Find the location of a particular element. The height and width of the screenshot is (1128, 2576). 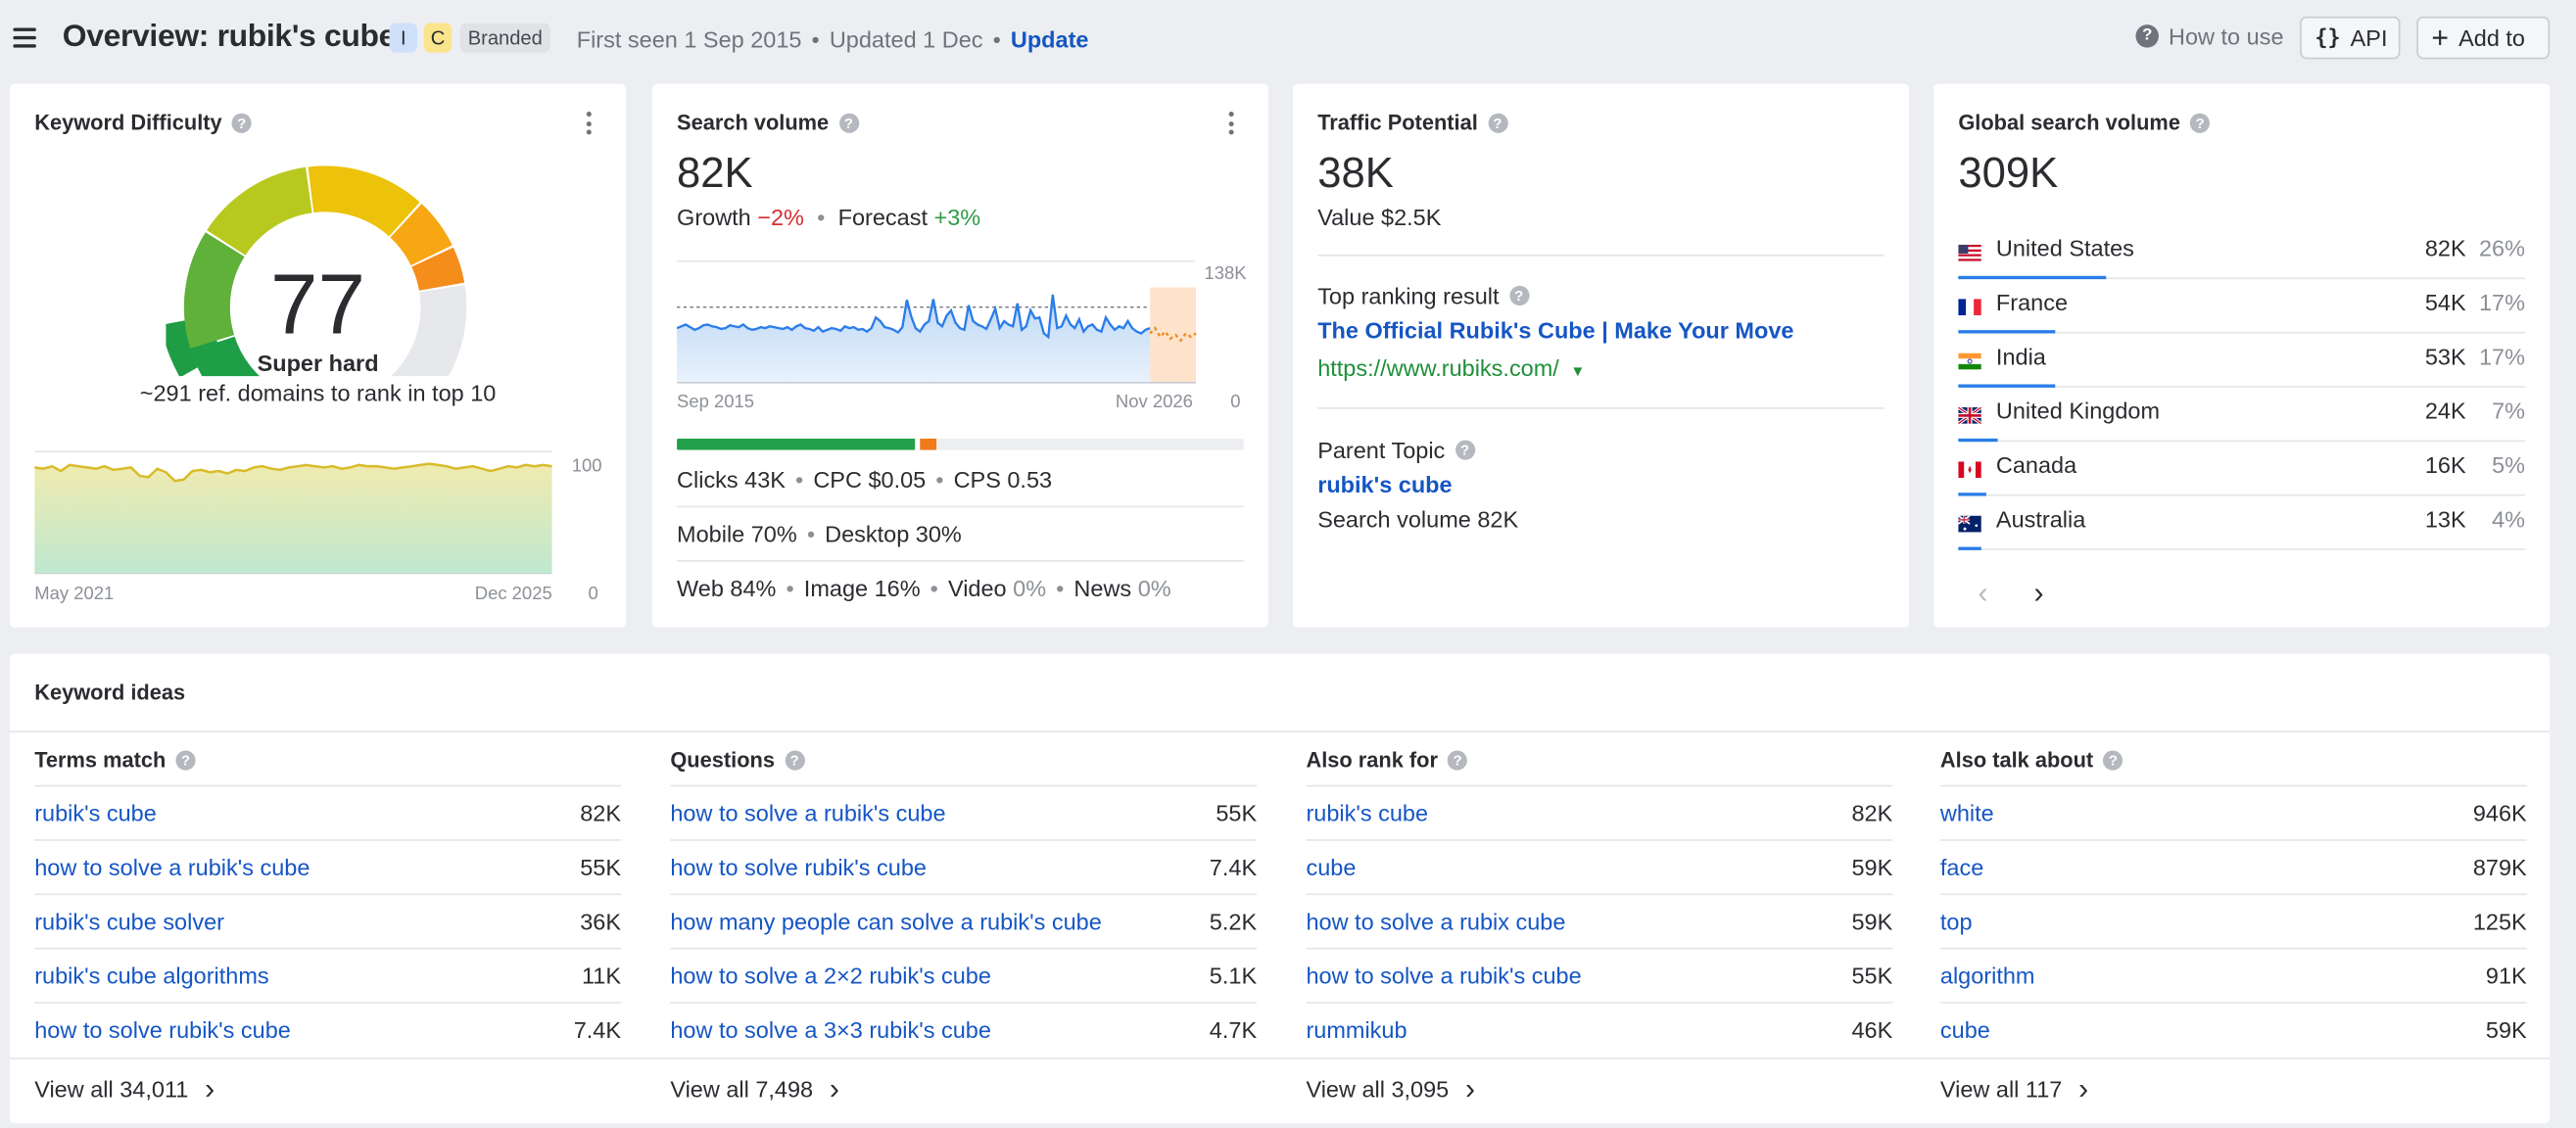

kd-label: Super hard is located at coordinates (318, 363).